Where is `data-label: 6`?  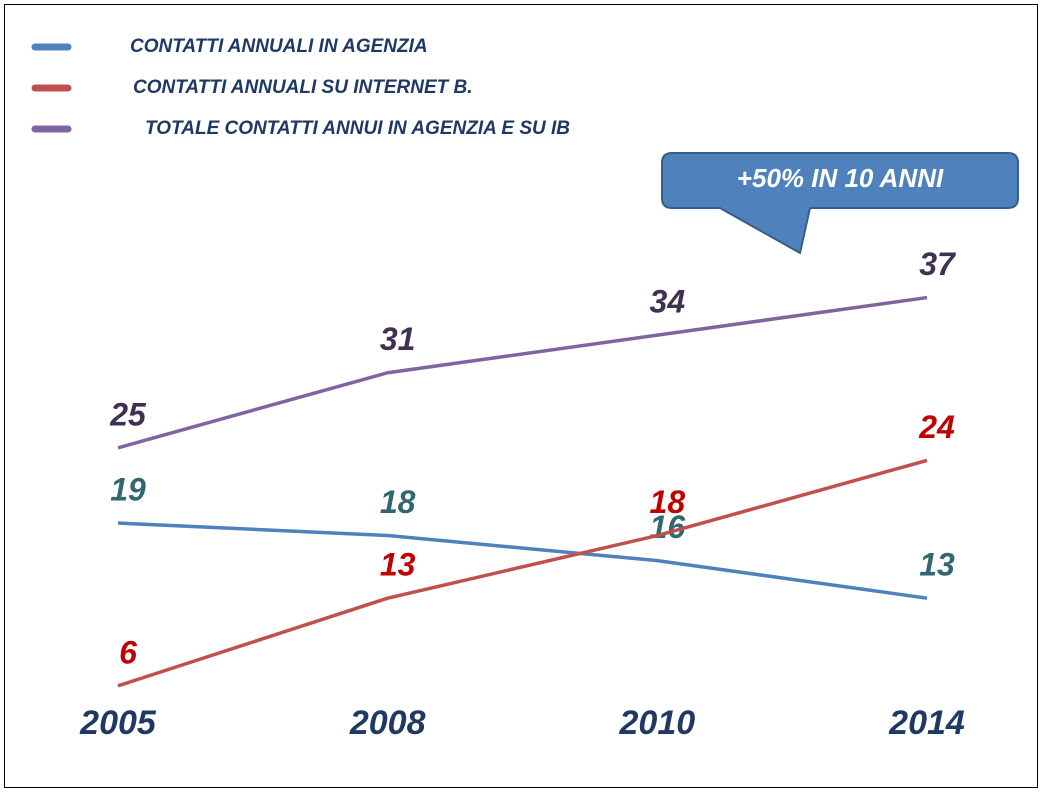 data-label: 6 is located at coordinates (128, 652).